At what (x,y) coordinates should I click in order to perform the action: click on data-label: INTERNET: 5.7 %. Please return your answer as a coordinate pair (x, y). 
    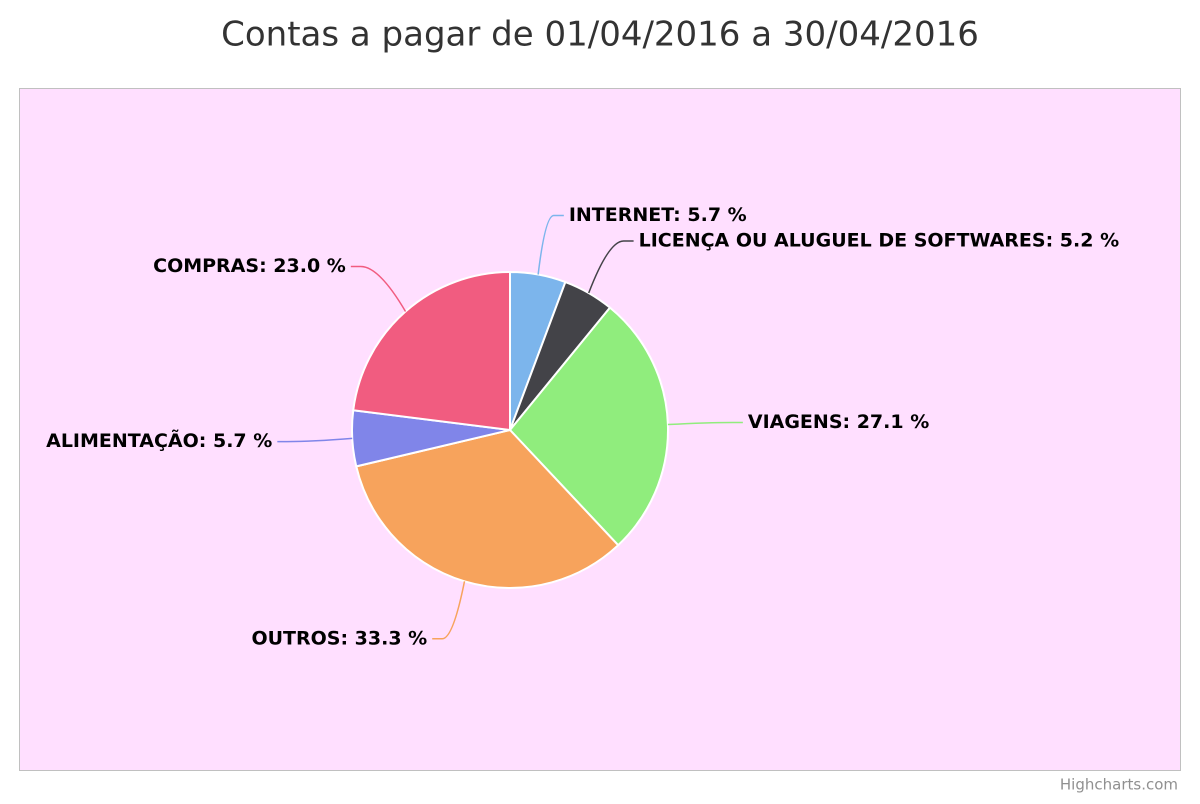
    Looking at the image, I should click on (658, 215).